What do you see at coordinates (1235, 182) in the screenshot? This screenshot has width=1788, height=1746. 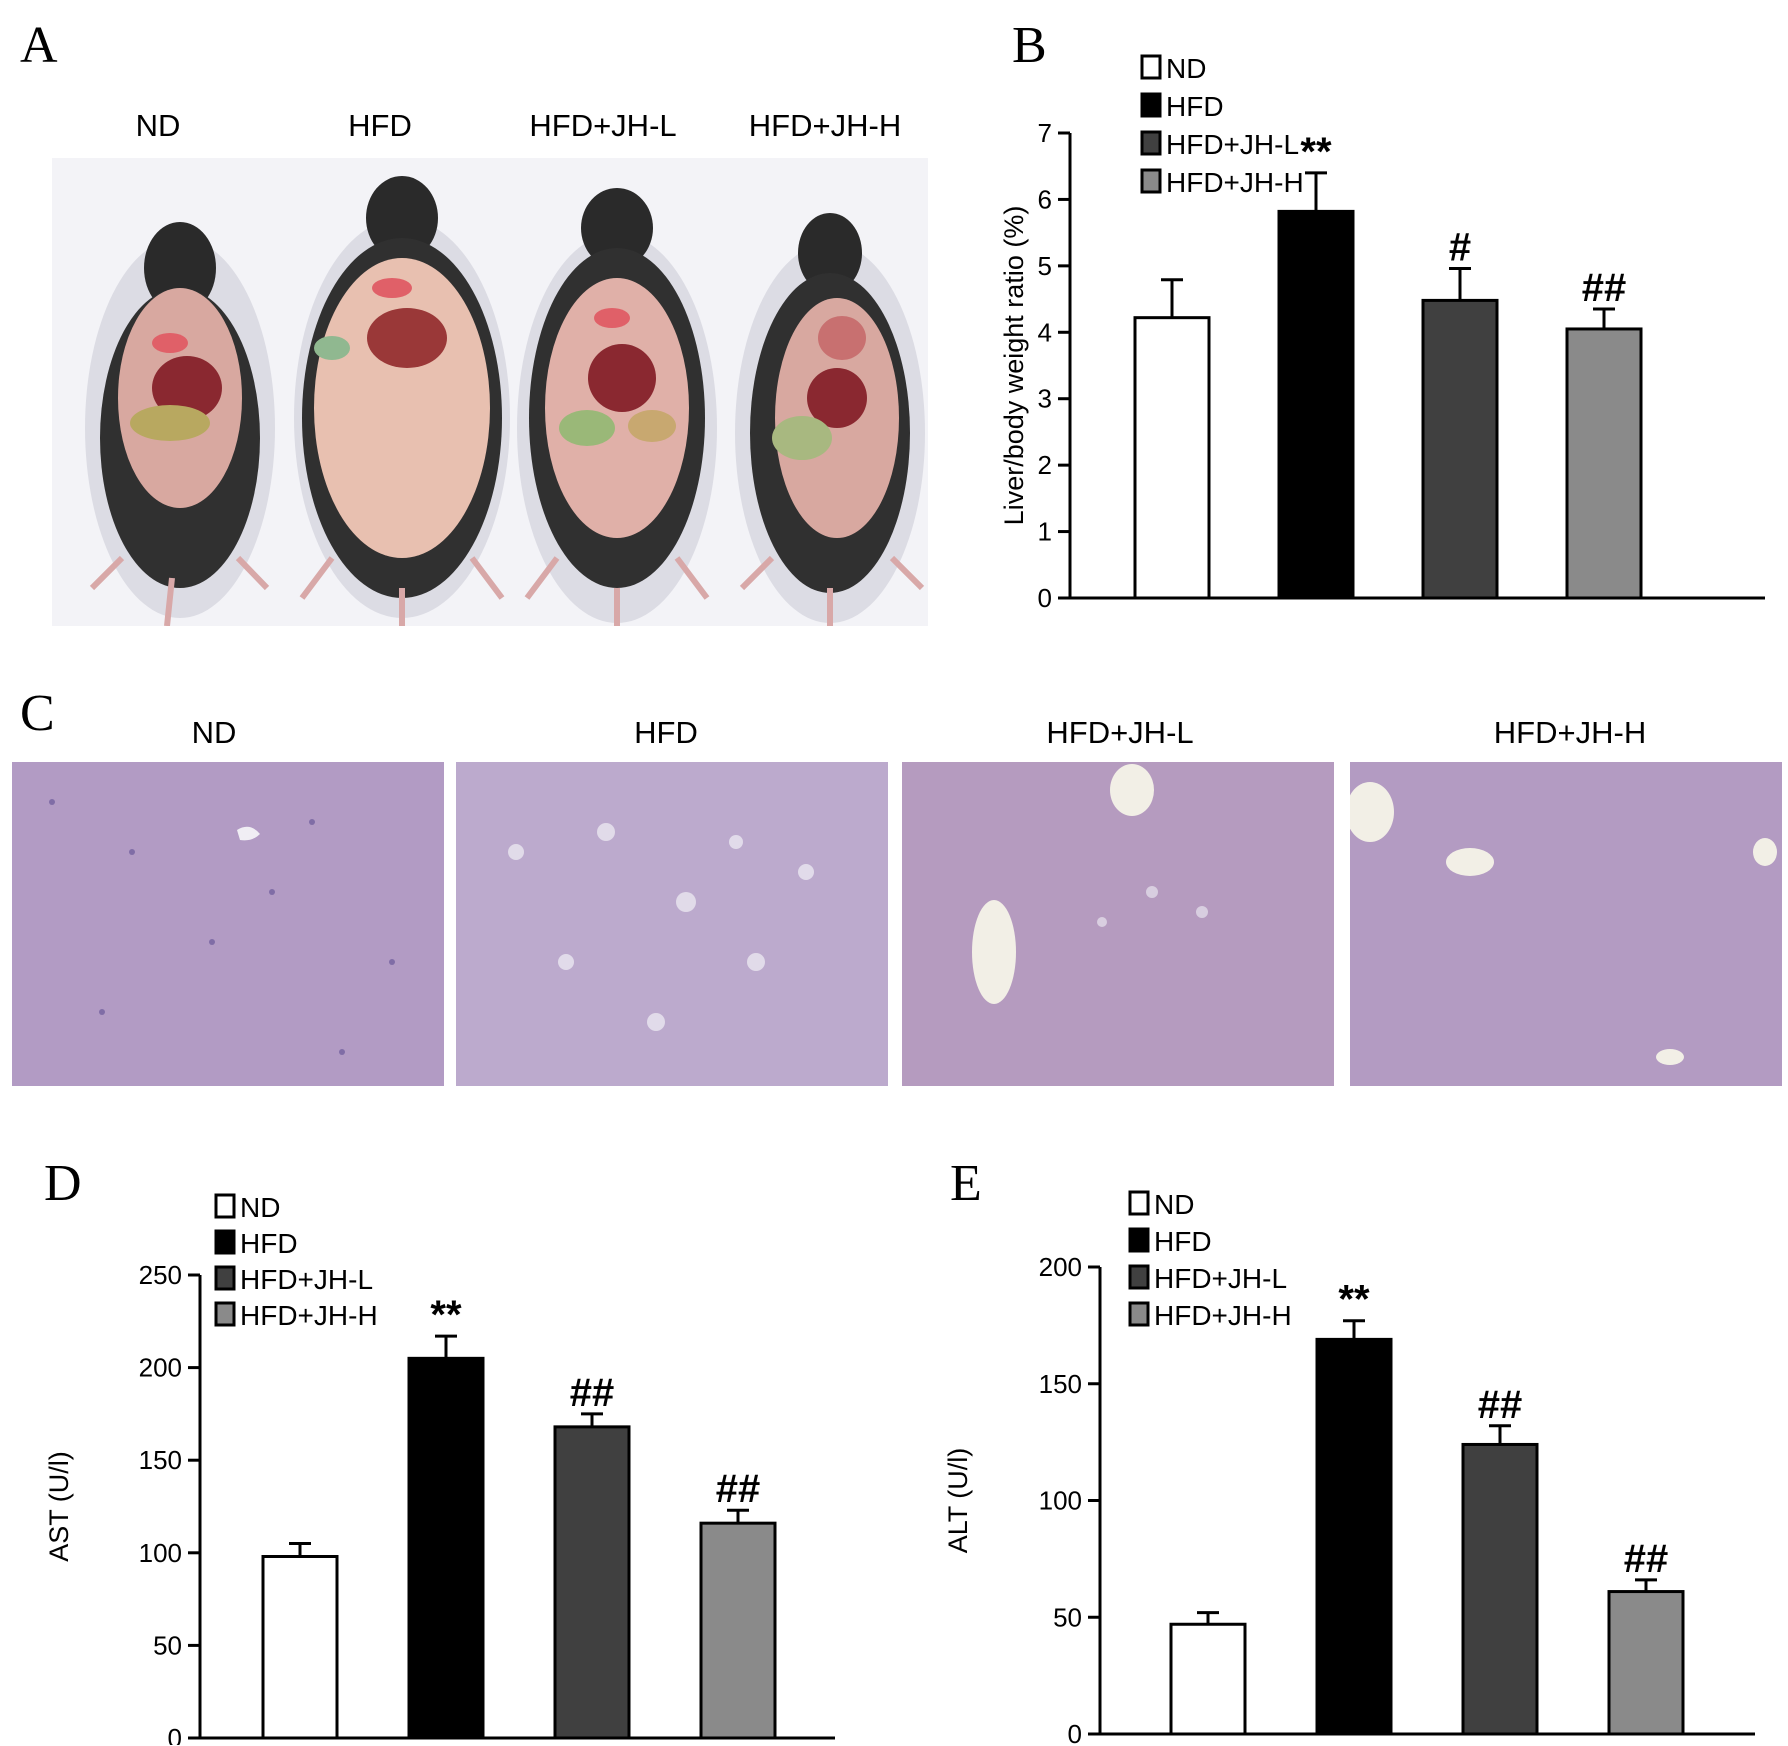 I see `chart-b-legend-label-3: HFD+JH-H` at bounding box center [1235, 182].